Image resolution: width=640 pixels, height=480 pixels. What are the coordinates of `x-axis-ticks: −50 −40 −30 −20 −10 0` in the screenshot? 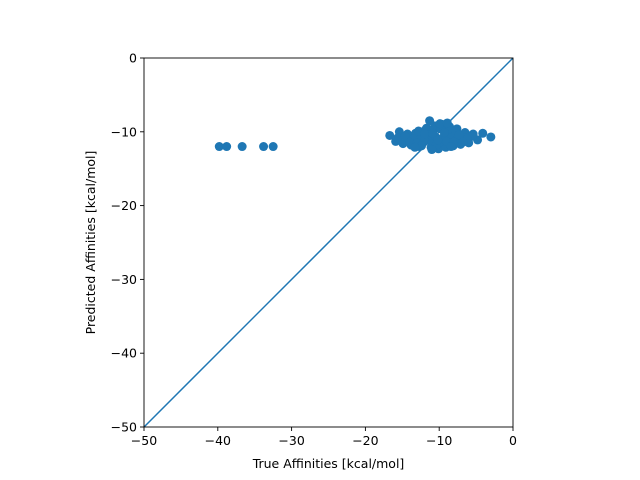 It's located at (324, 437).